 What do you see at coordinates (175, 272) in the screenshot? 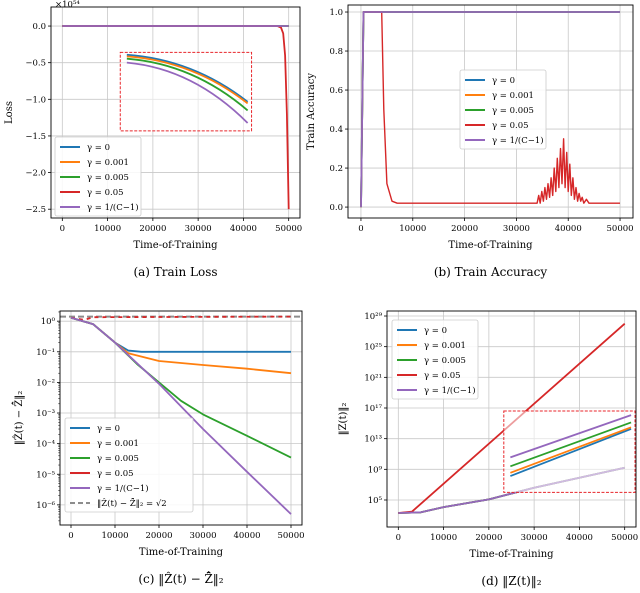
I see `subplot-caption: (a) Train Loss` at bounding box center [175, 272].